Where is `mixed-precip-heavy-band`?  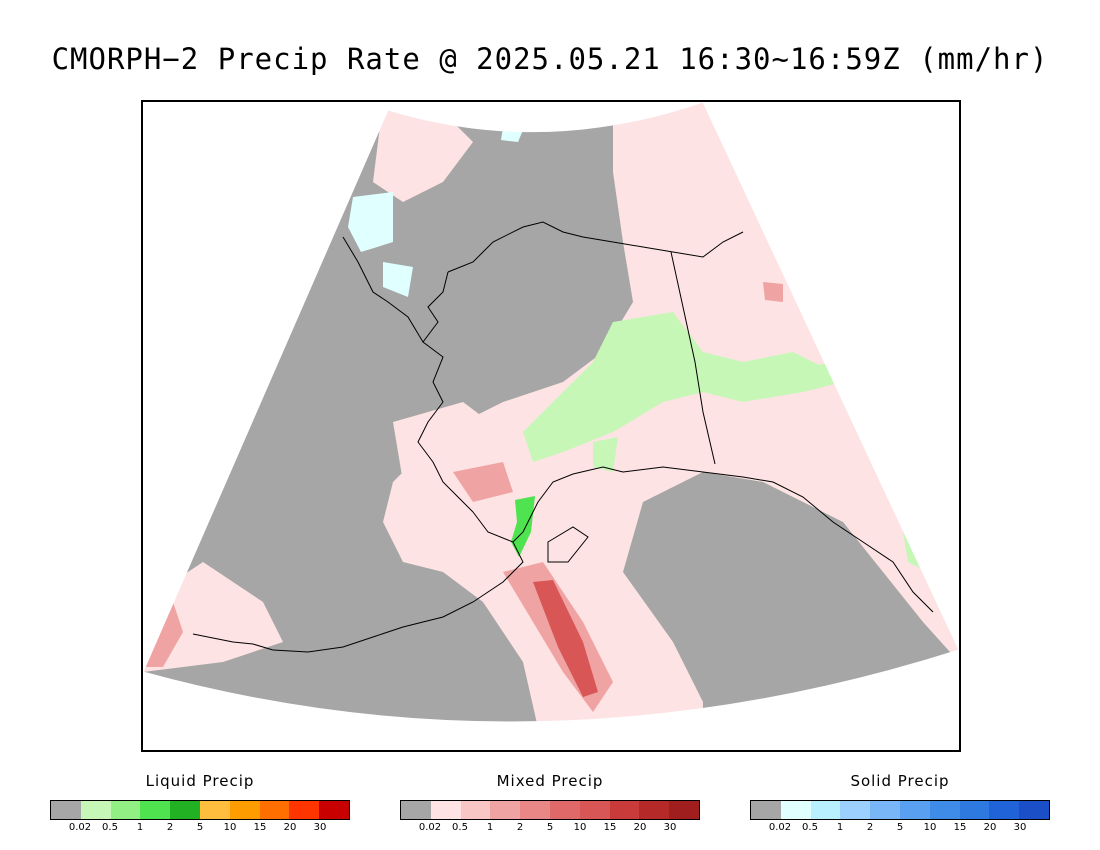 mixed-precip-heavy-band is located at coordinates (565, 638).